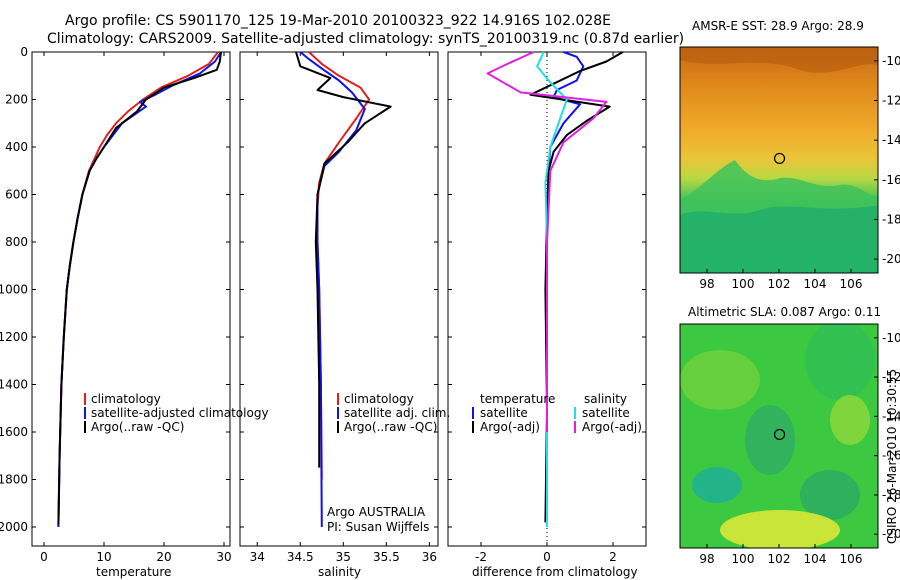  I want to click on series-line-temperature-satellite, so click(565, 289).